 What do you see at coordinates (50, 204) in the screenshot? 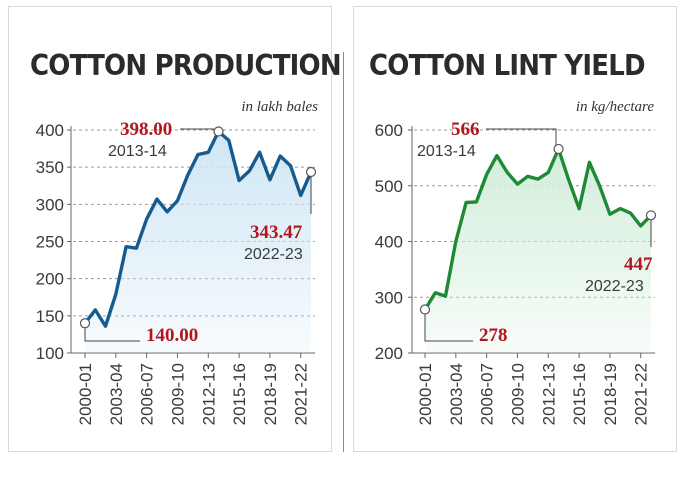
I see `production-ytick-label: 300` at bounding box center [50, 204].